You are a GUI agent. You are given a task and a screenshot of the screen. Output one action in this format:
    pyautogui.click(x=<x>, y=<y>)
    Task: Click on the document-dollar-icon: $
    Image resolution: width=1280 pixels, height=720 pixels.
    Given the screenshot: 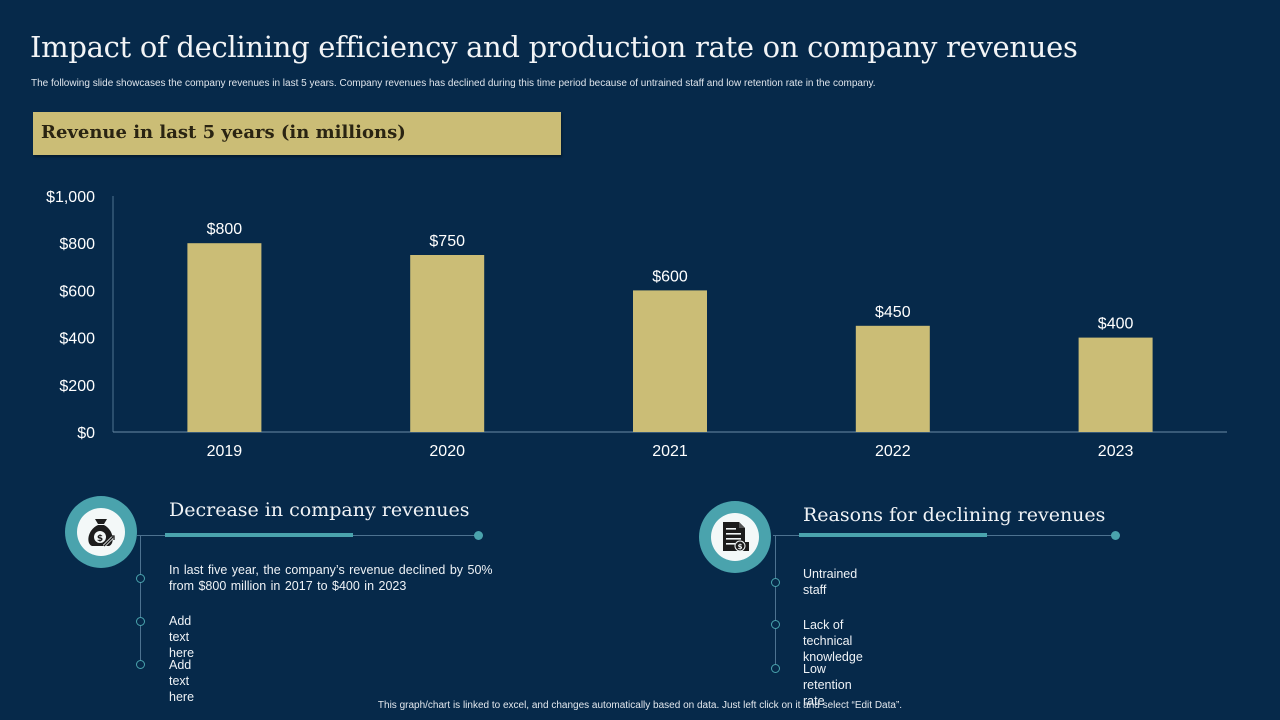 What is the action you would take?
    pyautogui.click(x=736, y=537)
    